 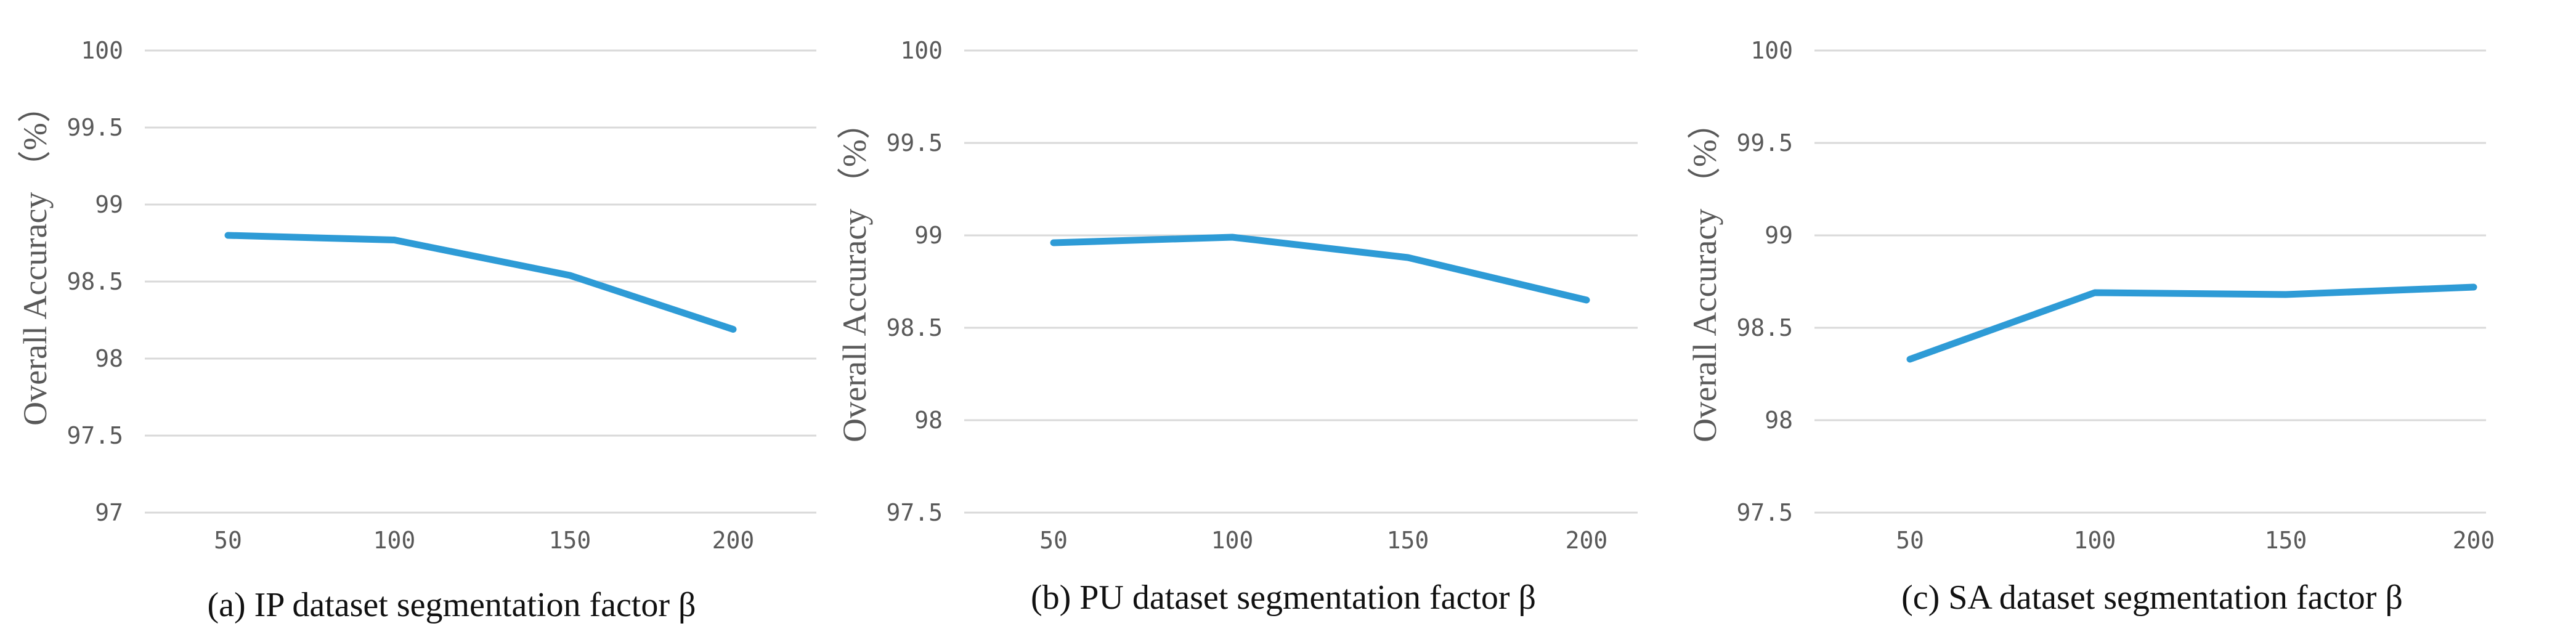 I want to click on chart-caption: (c) SA dataset segmentation factor β, so click(x=2152, y=598).